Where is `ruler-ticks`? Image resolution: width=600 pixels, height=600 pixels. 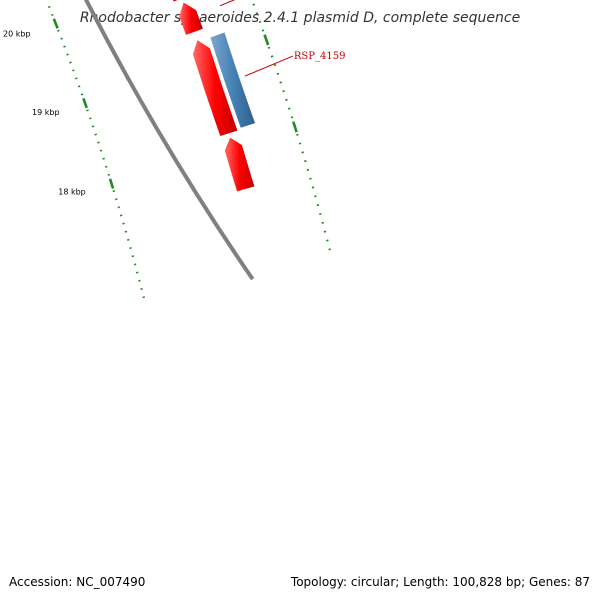 ruler-ticks is located at coordinates (175, 103).